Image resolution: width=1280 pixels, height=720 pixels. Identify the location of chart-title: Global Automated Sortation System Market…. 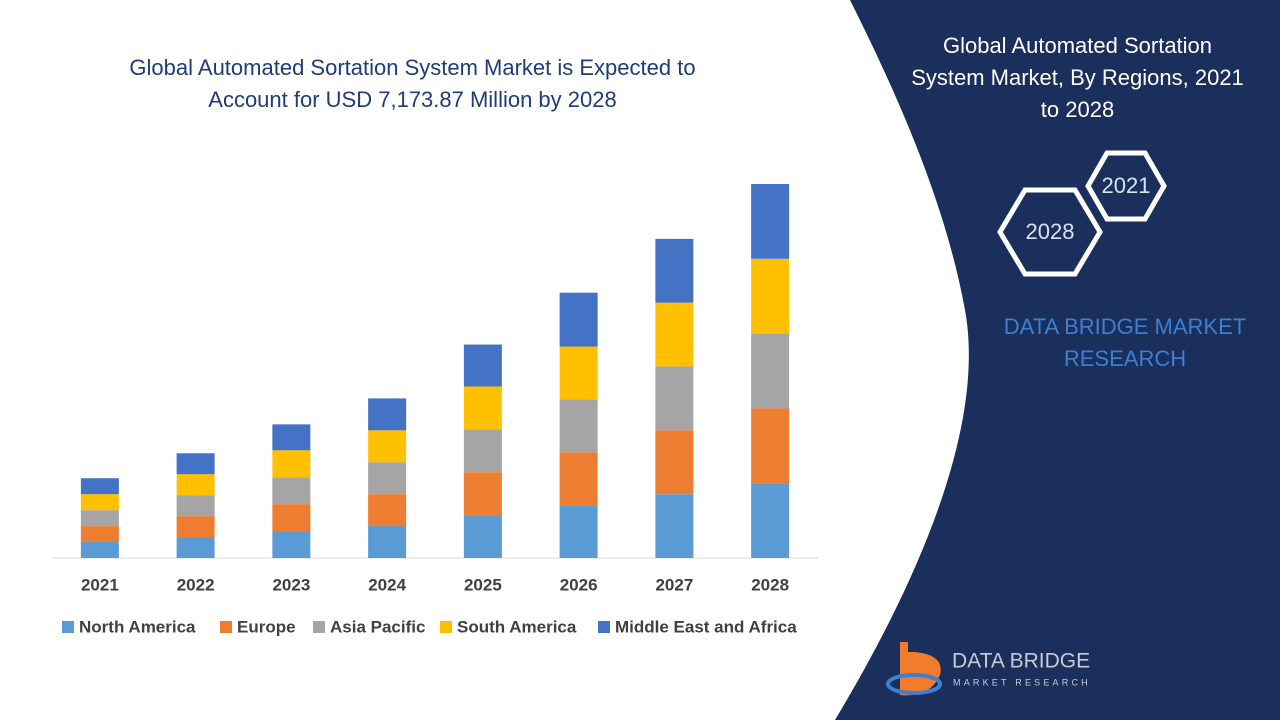
(412, 83).